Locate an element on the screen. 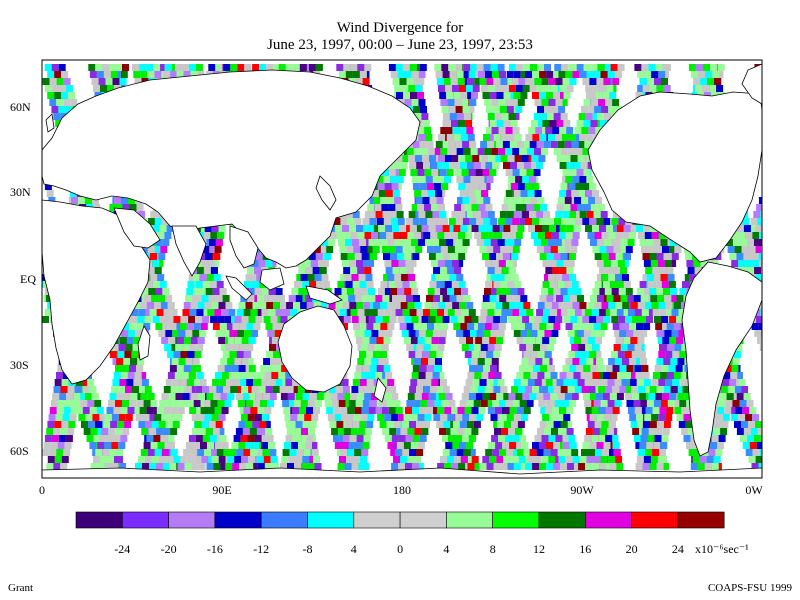  indochina-landmass is located at coordinates (244, 247).